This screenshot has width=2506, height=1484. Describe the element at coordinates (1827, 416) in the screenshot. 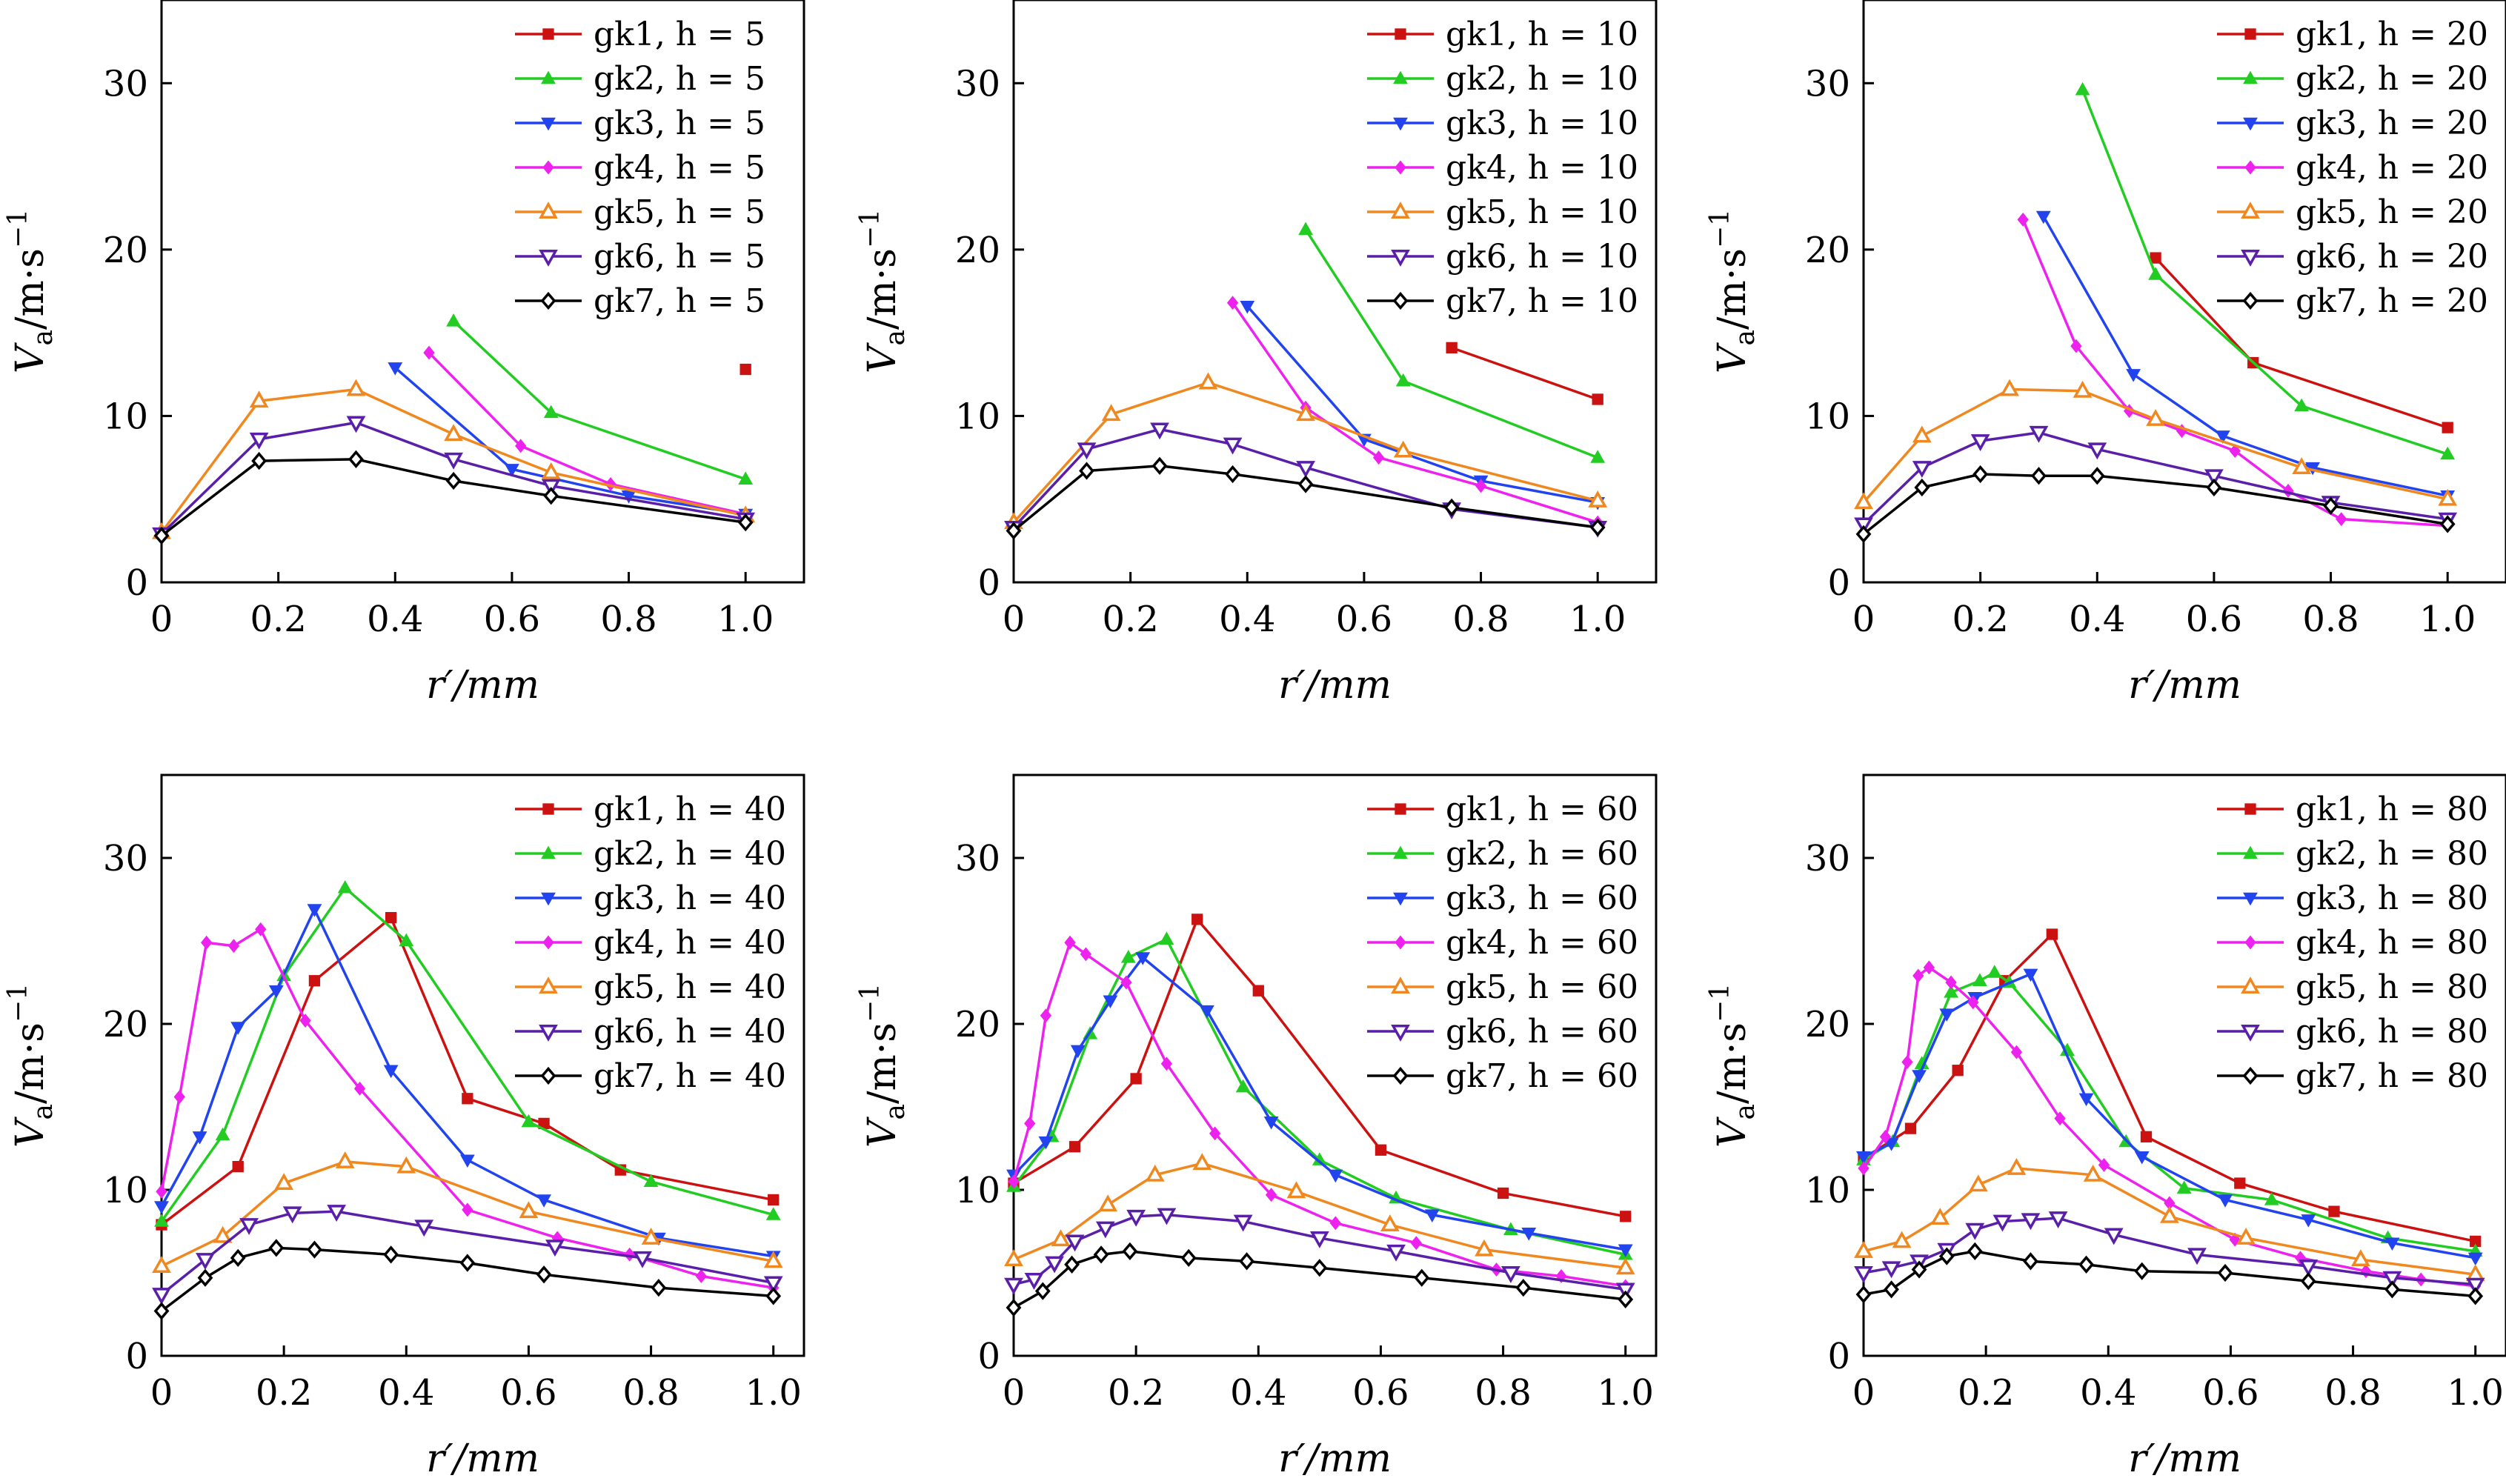

I see `y-tick-label: 10` at that location.